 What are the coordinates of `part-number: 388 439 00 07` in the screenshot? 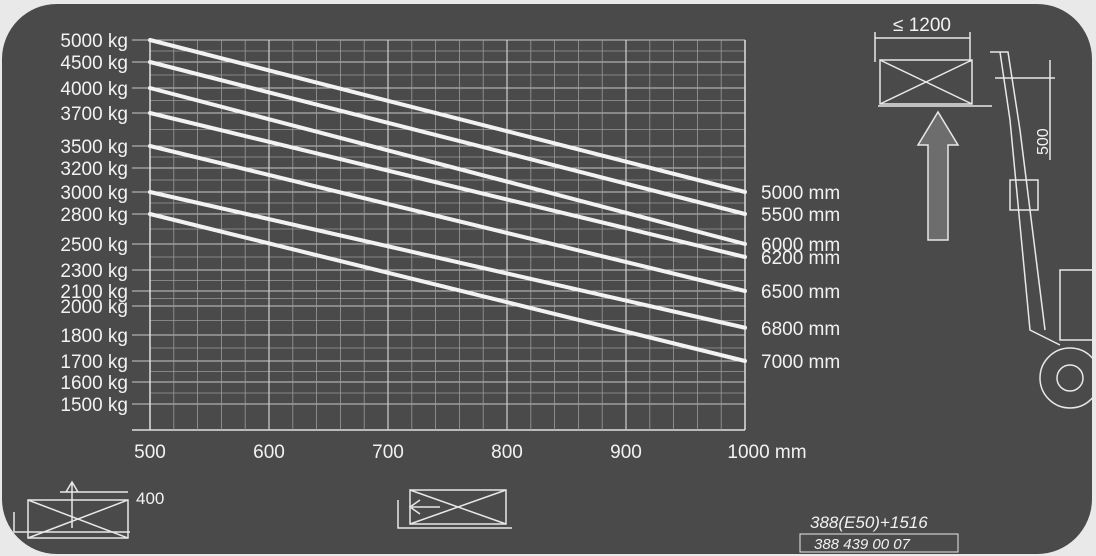 It's located at (862, 544).